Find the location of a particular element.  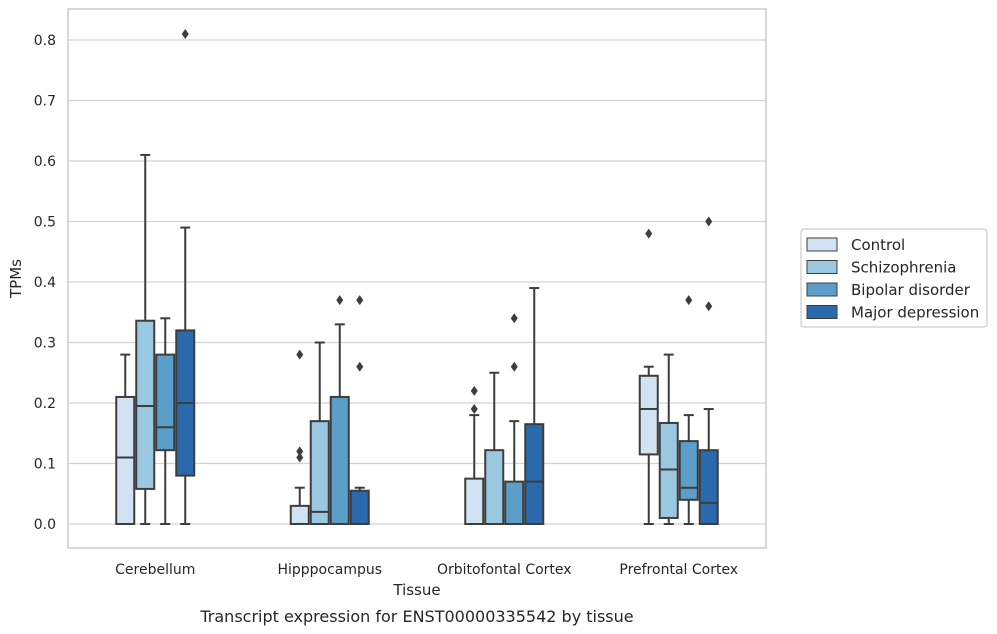

legend-frame is located at coordinates (894, 278).